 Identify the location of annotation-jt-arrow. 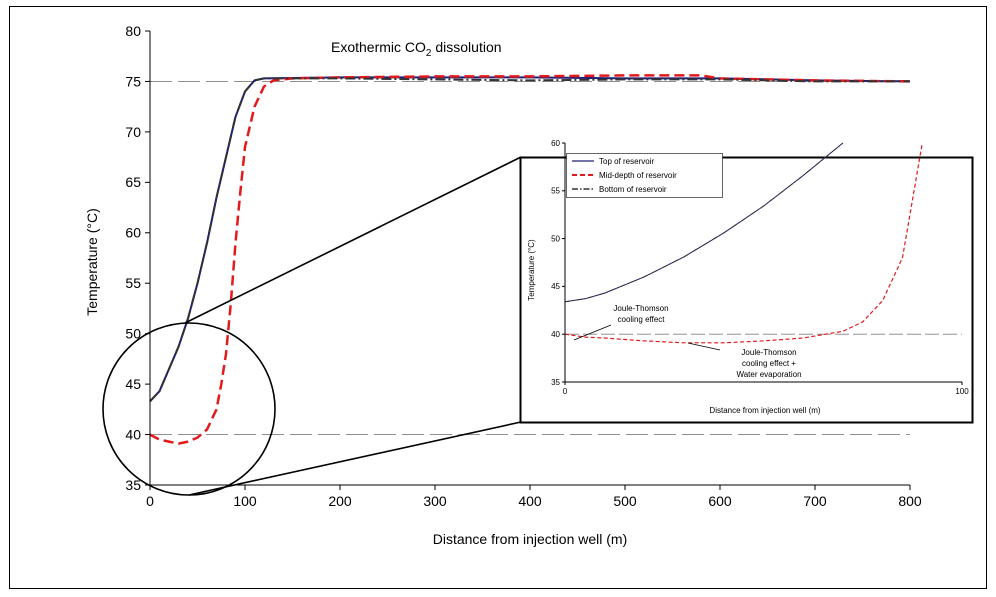
(592, 332).